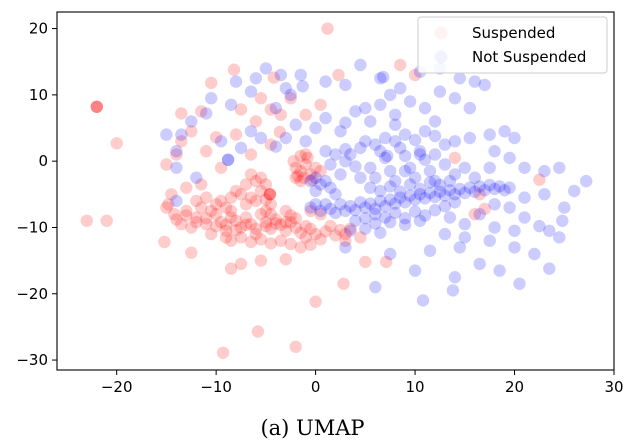  Describe the element at coordinates (32, 294) in the screenshot. I see `y-tick-label: −20` at that location.